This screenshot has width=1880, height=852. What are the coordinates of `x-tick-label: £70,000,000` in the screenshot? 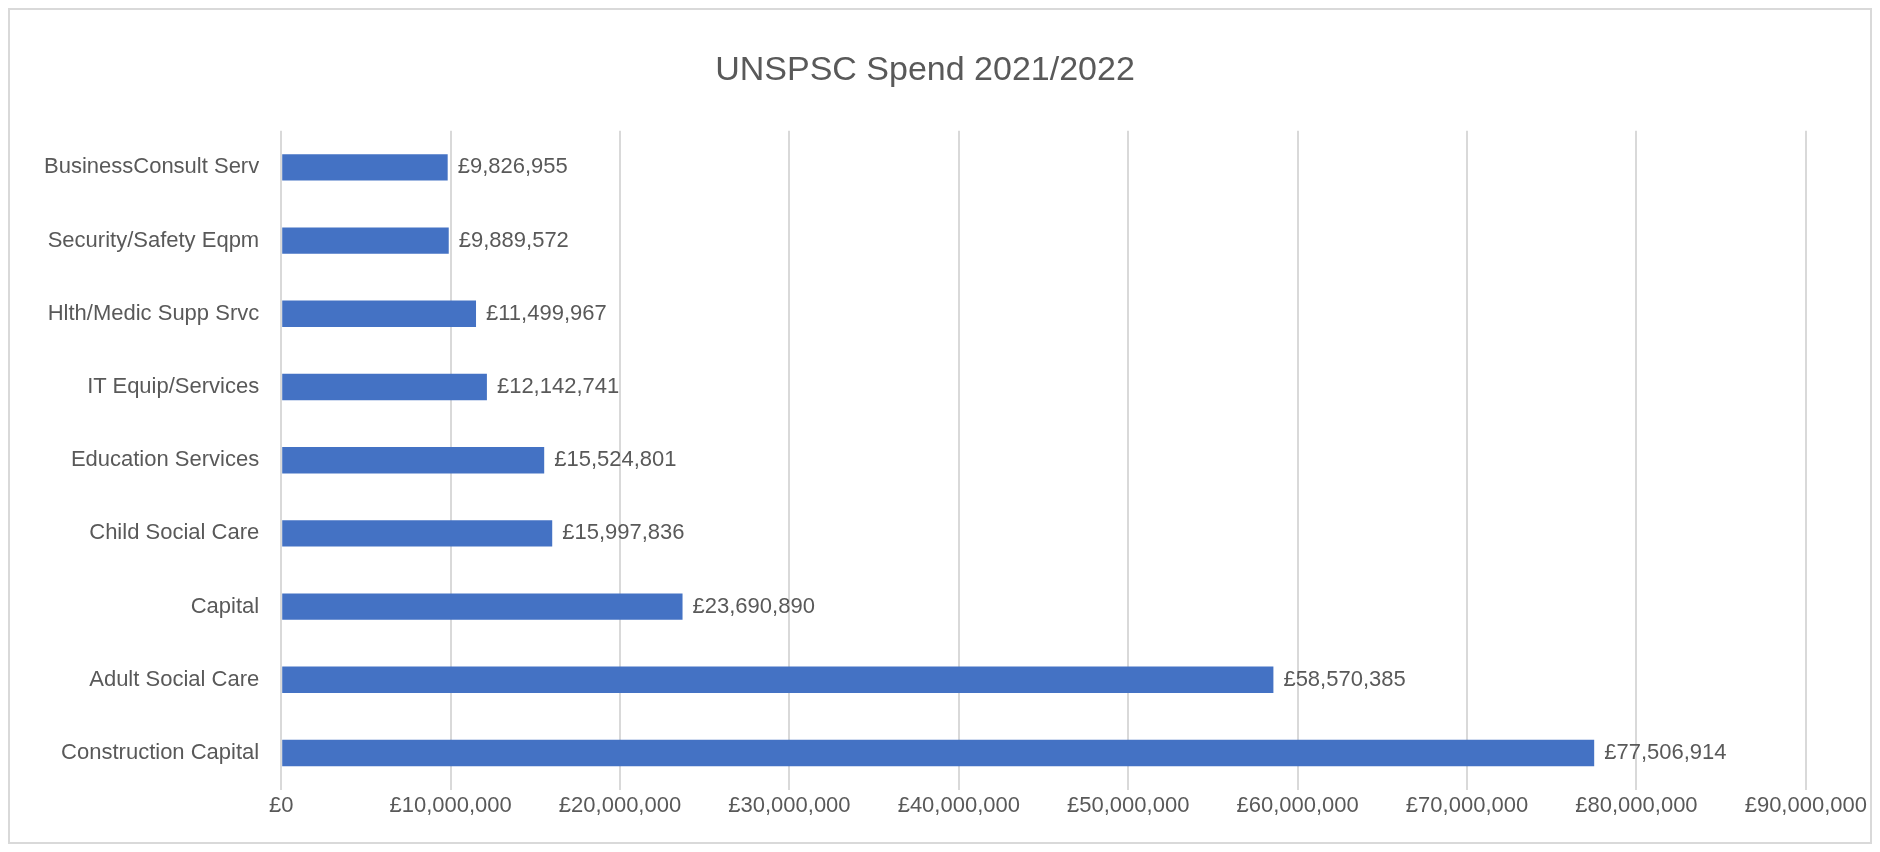 It's located at (1467, 804).